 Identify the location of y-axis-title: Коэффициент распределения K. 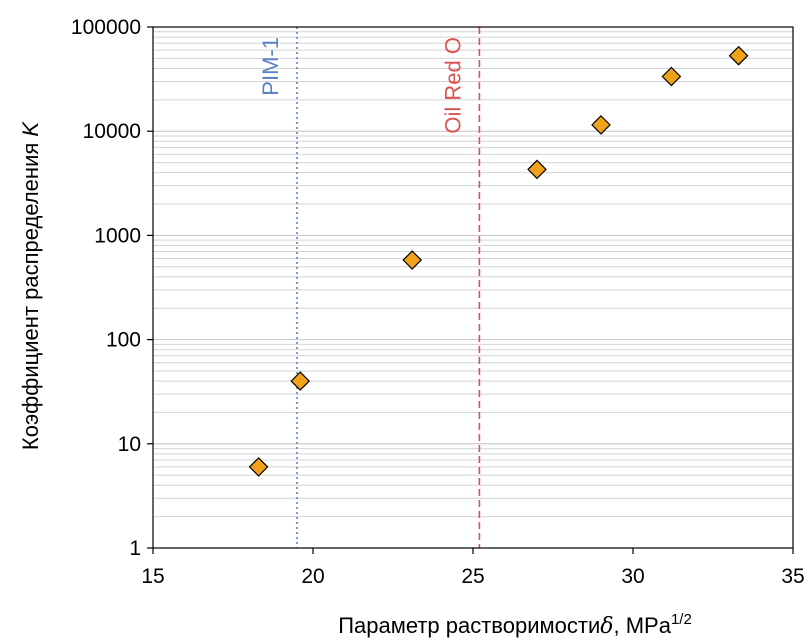
(30, 286).